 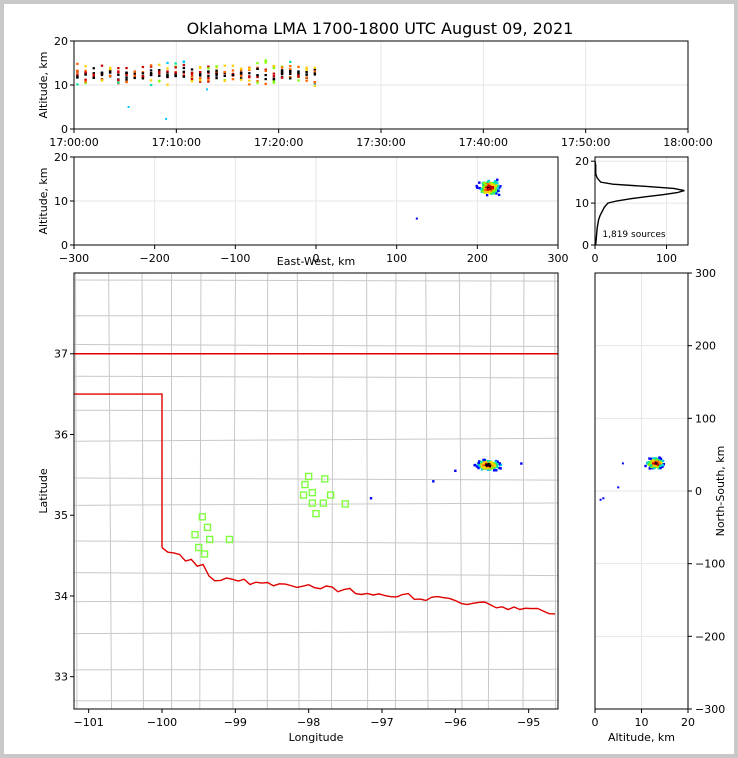 What do you see at coordinates (705, 346) in the screenshot?
I see `ns-tick-label-y: 200` at bounding box center [705, 346].